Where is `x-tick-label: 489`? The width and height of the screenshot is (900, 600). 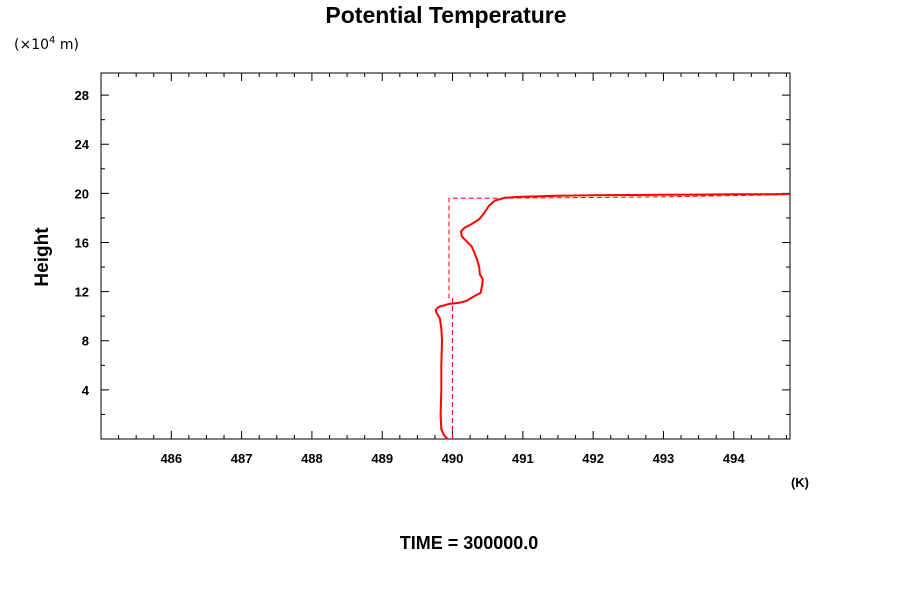 x-tick-label: 489 is located at coordinates (382, 458).